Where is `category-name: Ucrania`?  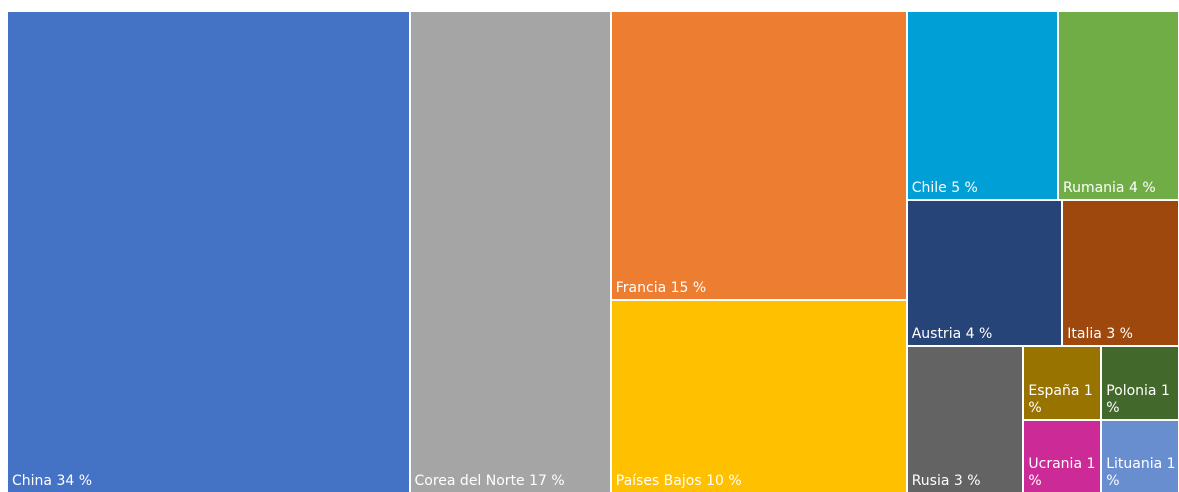
category-name: Ucrania is located at coordinates (1055, 463).